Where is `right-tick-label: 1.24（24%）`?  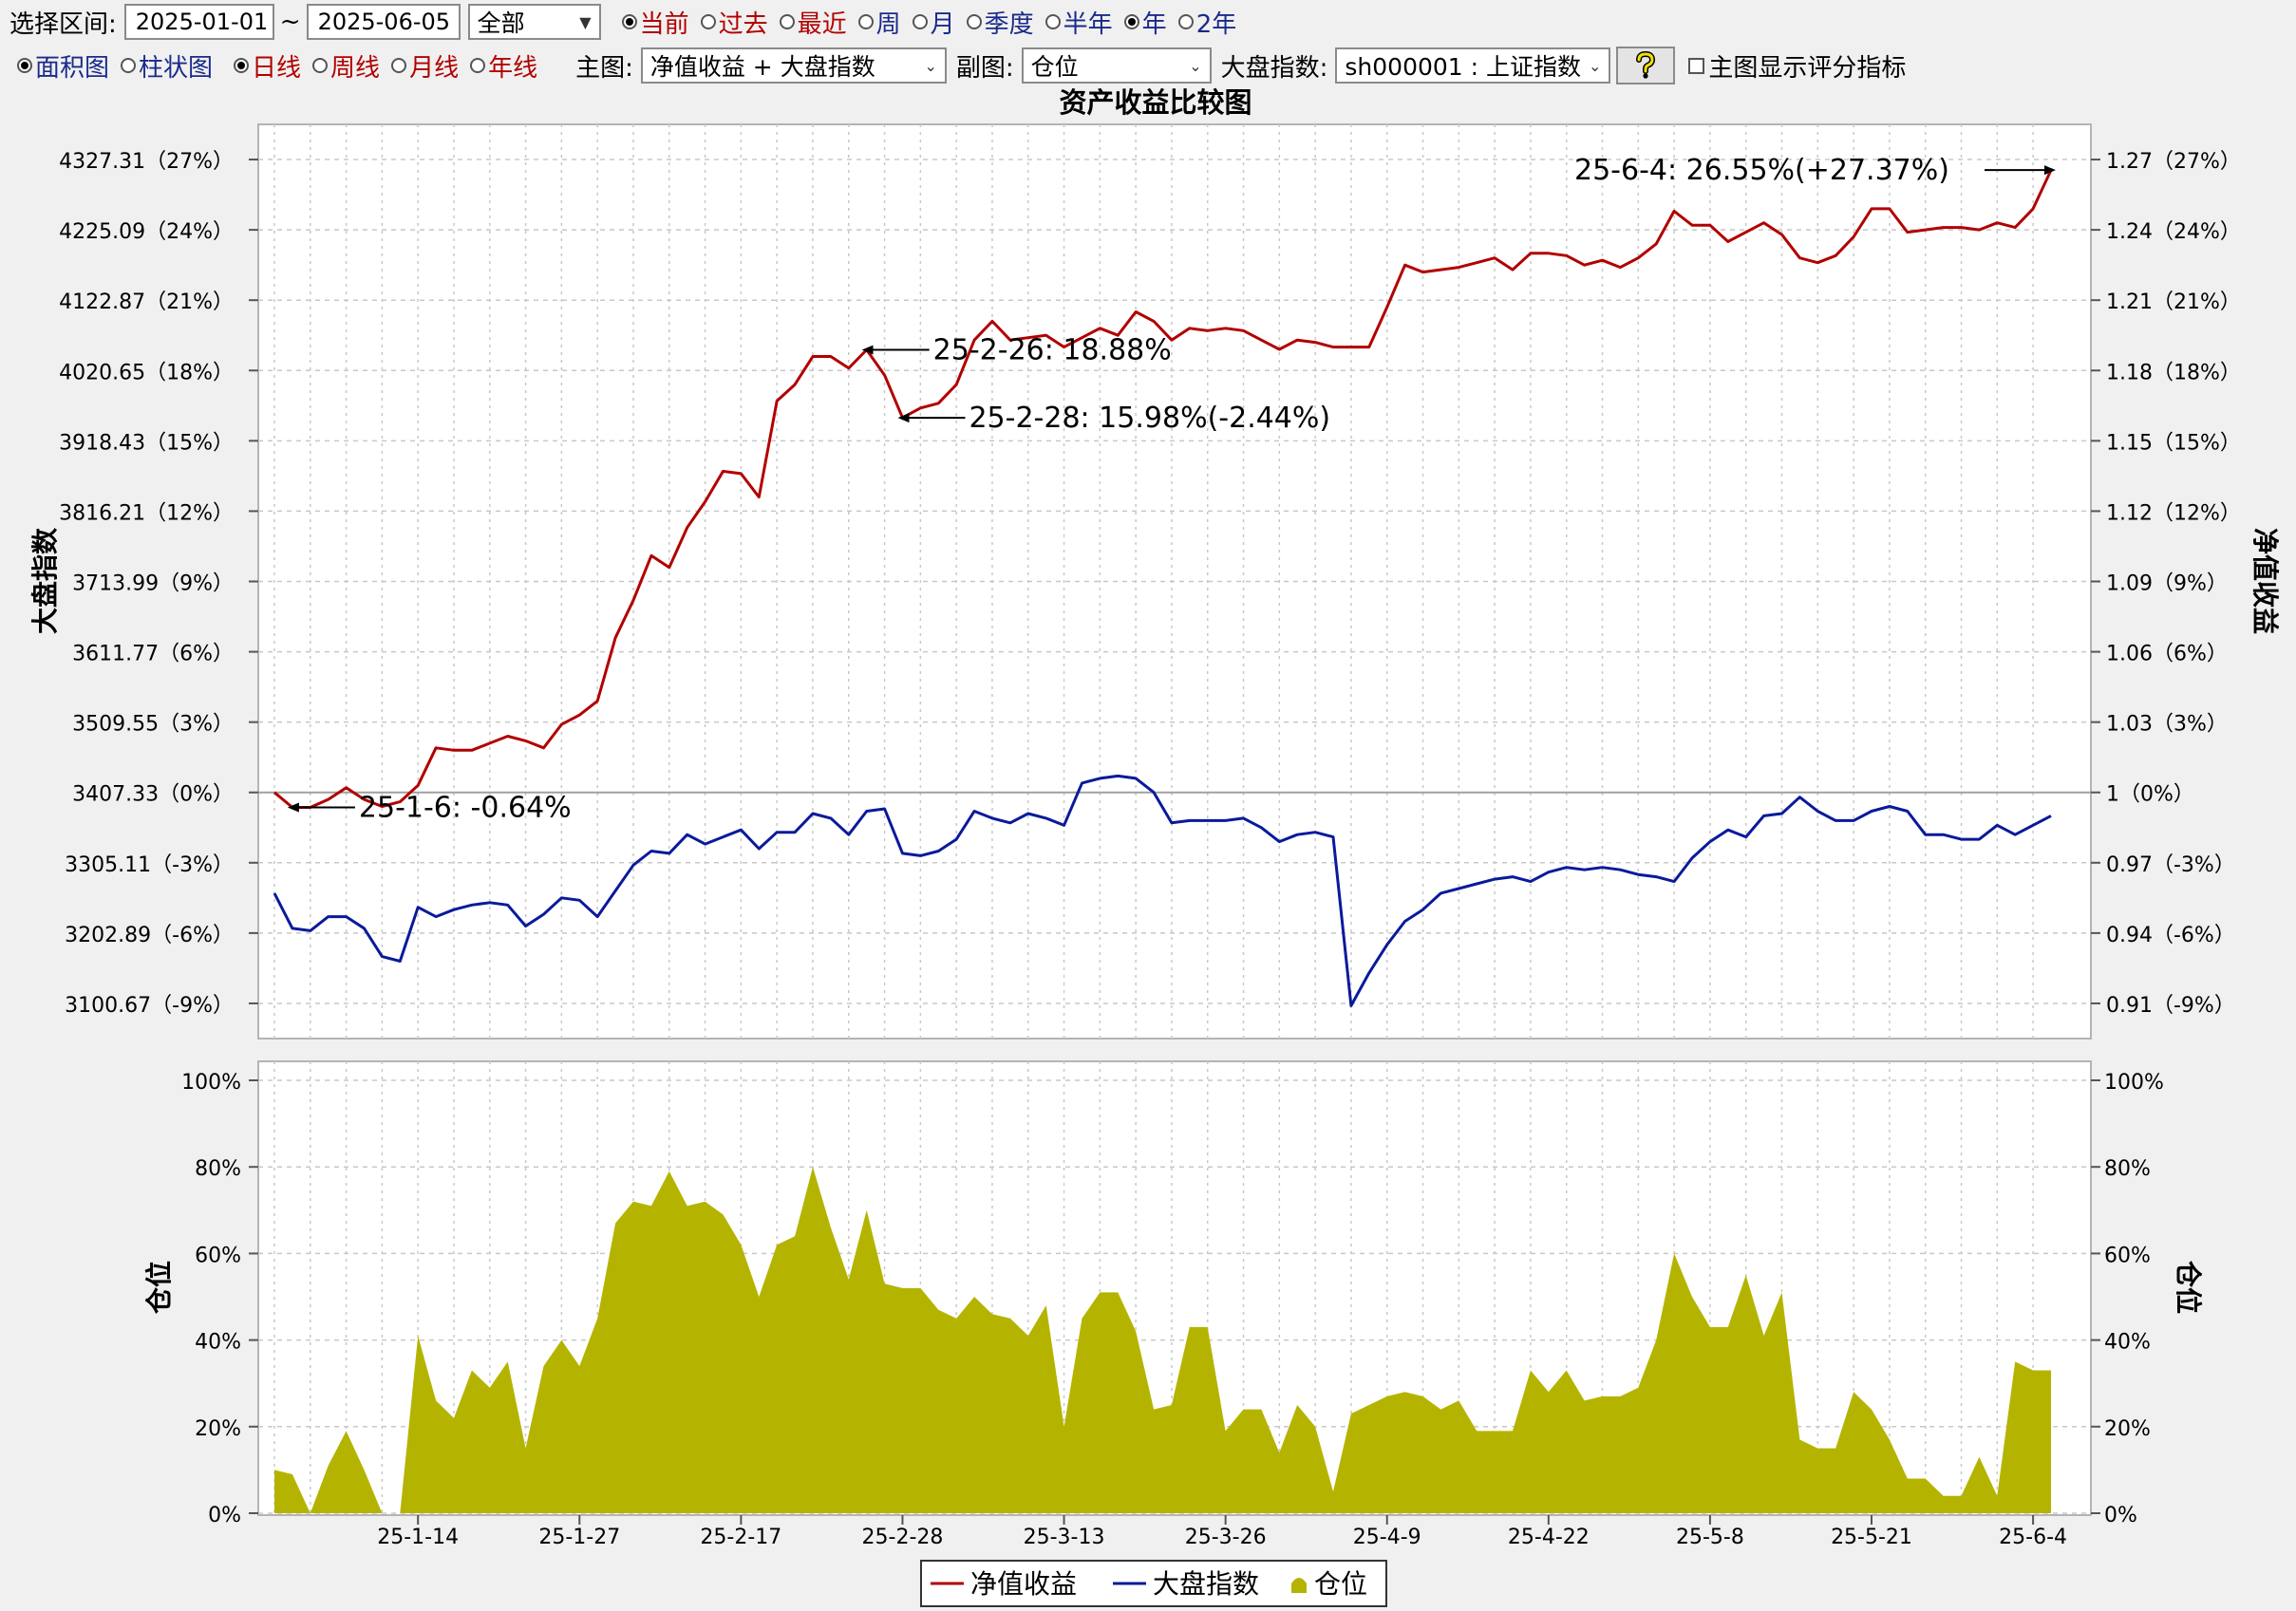 right-tick-label: 1.24（24%） is located at coordinates (2173, 232).